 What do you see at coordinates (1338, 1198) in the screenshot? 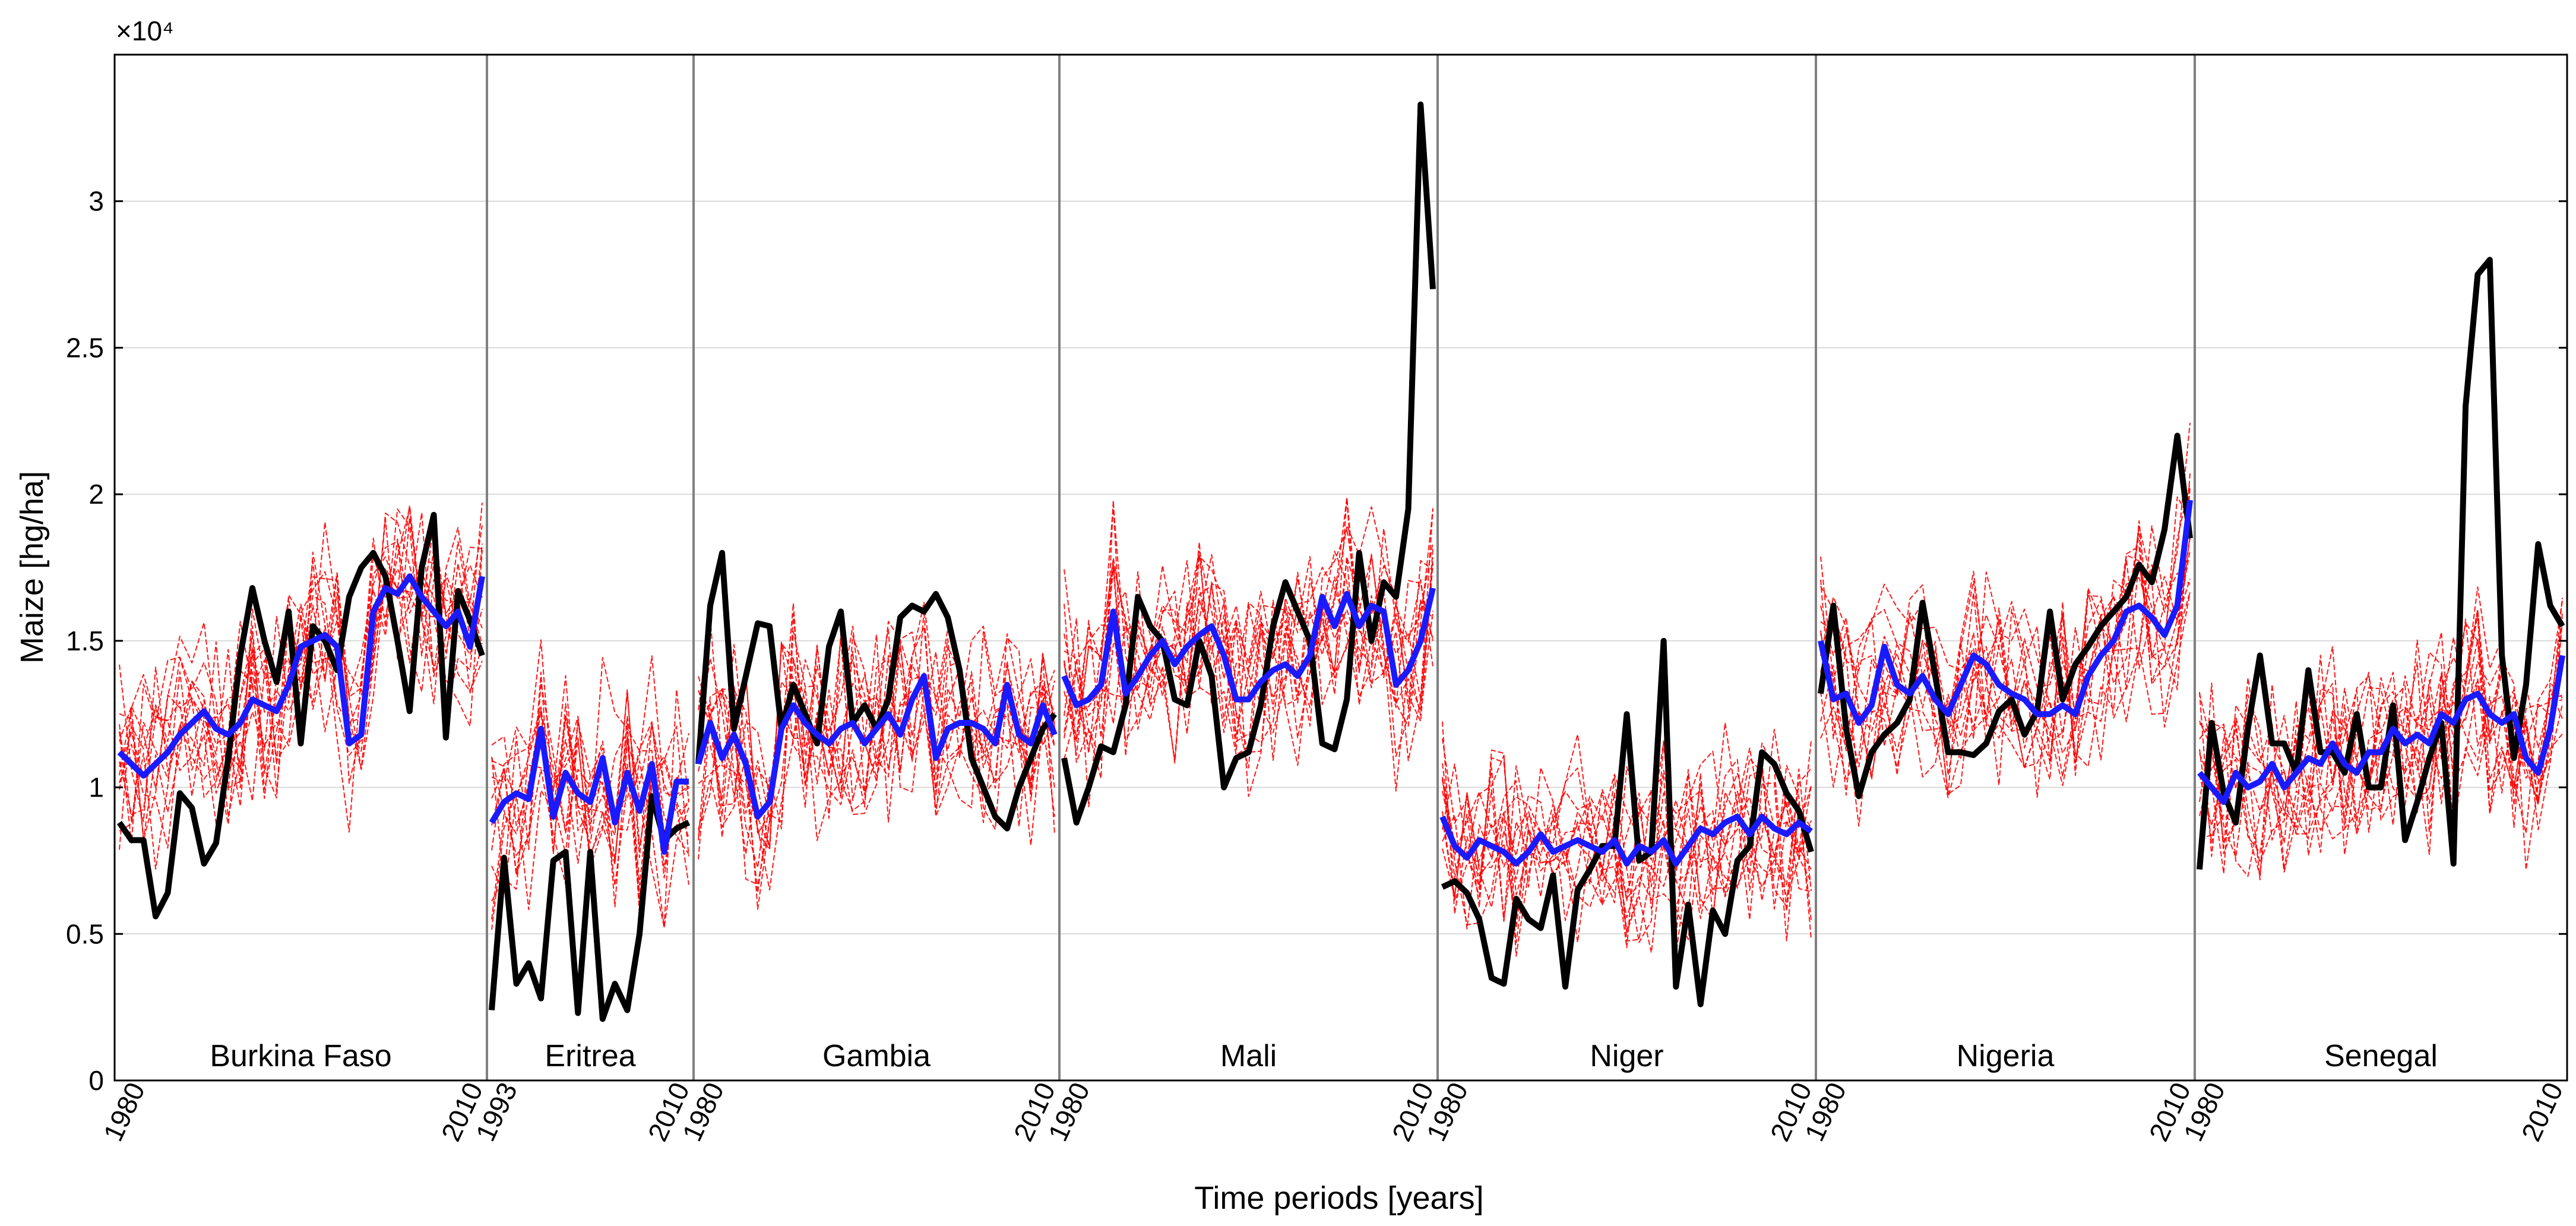
I see `x-axis-title: Time periods [years]` at bounding box center [1338, 1198].